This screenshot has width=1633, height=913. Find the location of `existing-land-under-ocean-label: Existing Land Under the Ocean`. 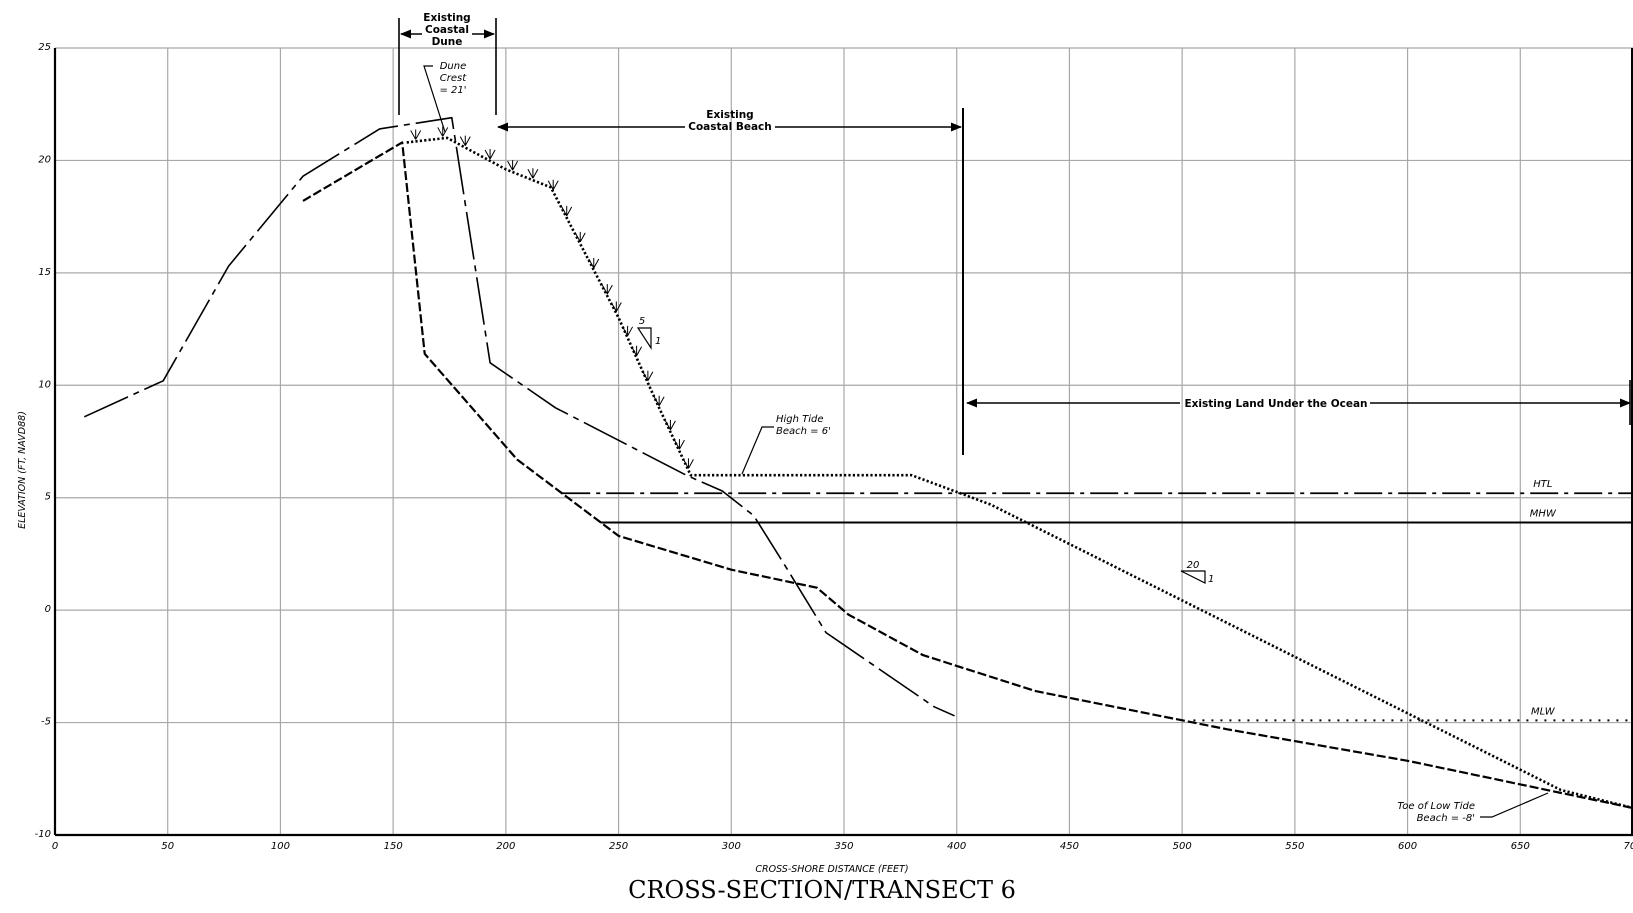

existing-land-under-ocean-label: Existing Land Under the Ocean is located at coordinates (1275, 404).